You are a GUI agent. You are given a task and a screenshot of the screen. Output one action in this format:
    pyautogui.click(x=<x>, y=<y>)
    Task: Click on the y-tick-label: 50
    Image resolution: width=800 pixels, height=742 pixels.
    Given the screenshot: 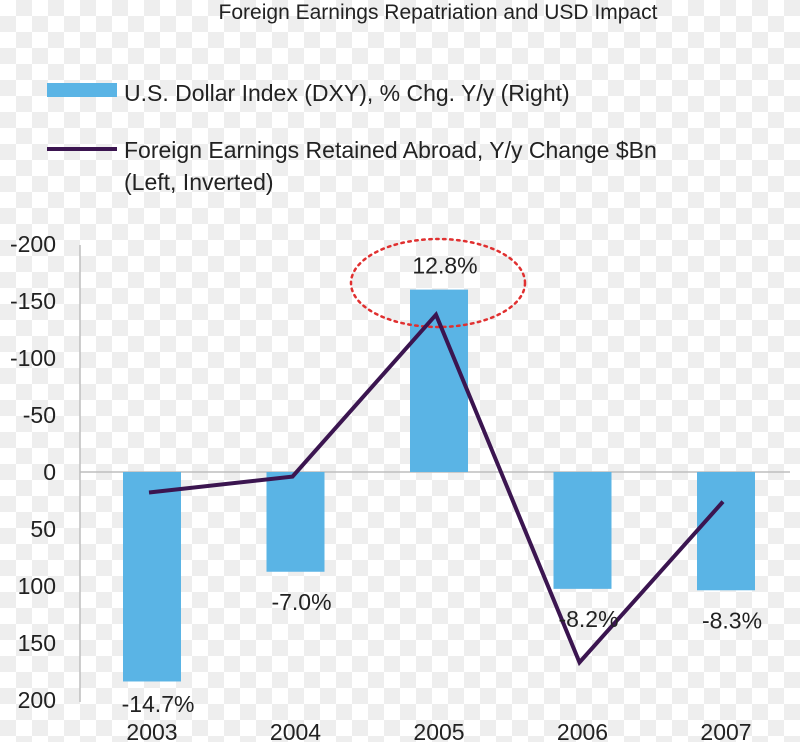 What is the action you would take?
    pyautogui.click(x=43, y=529)
    